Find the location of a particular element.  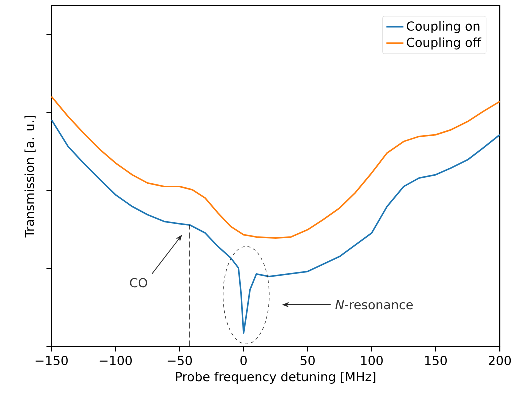

legend-label: Coupling off is located at coordinates (444, 44).